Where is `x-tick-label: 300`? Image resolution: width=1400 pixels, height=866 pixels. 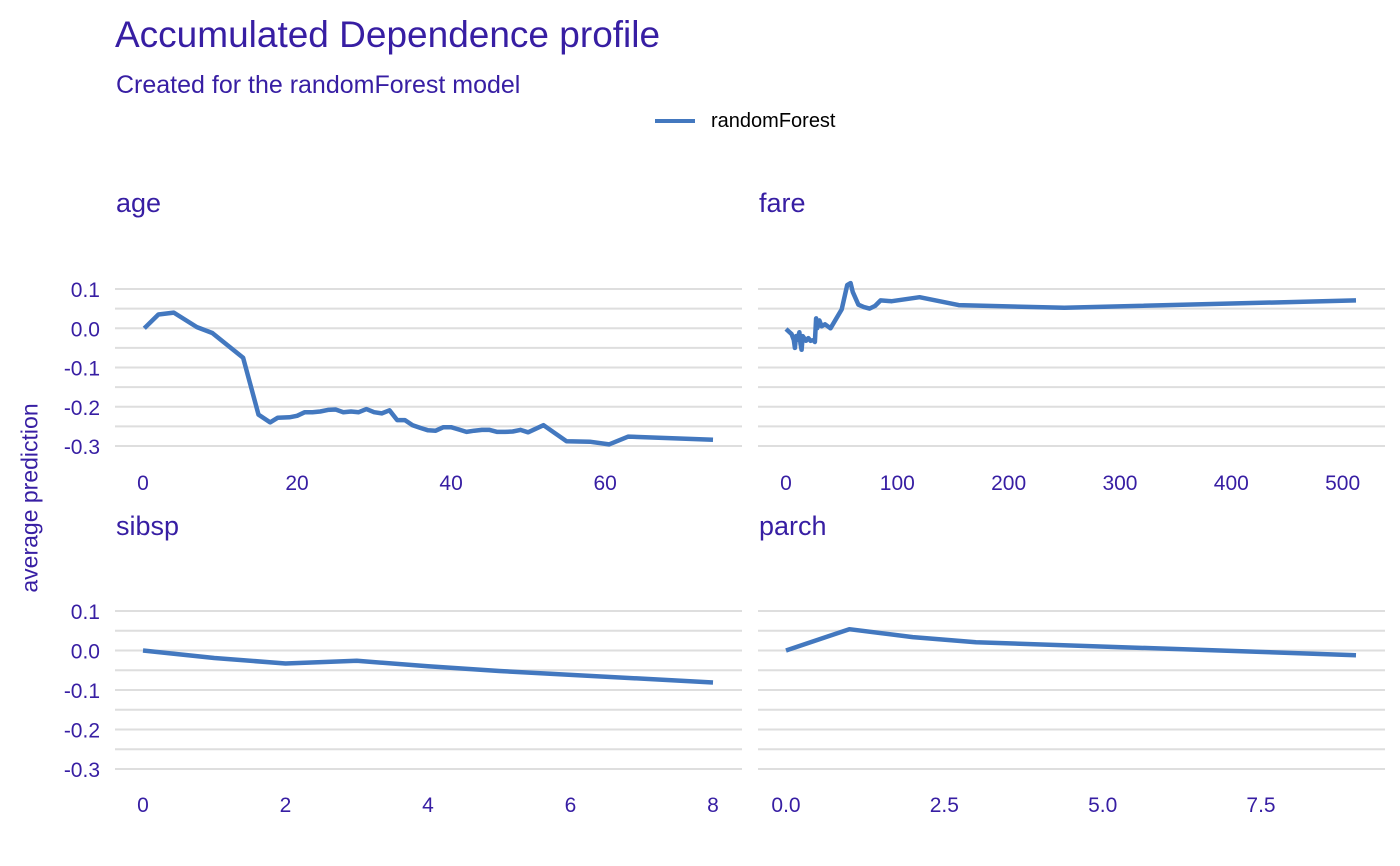
x-tick-label: 300 is located at coordinates (1119, 483).